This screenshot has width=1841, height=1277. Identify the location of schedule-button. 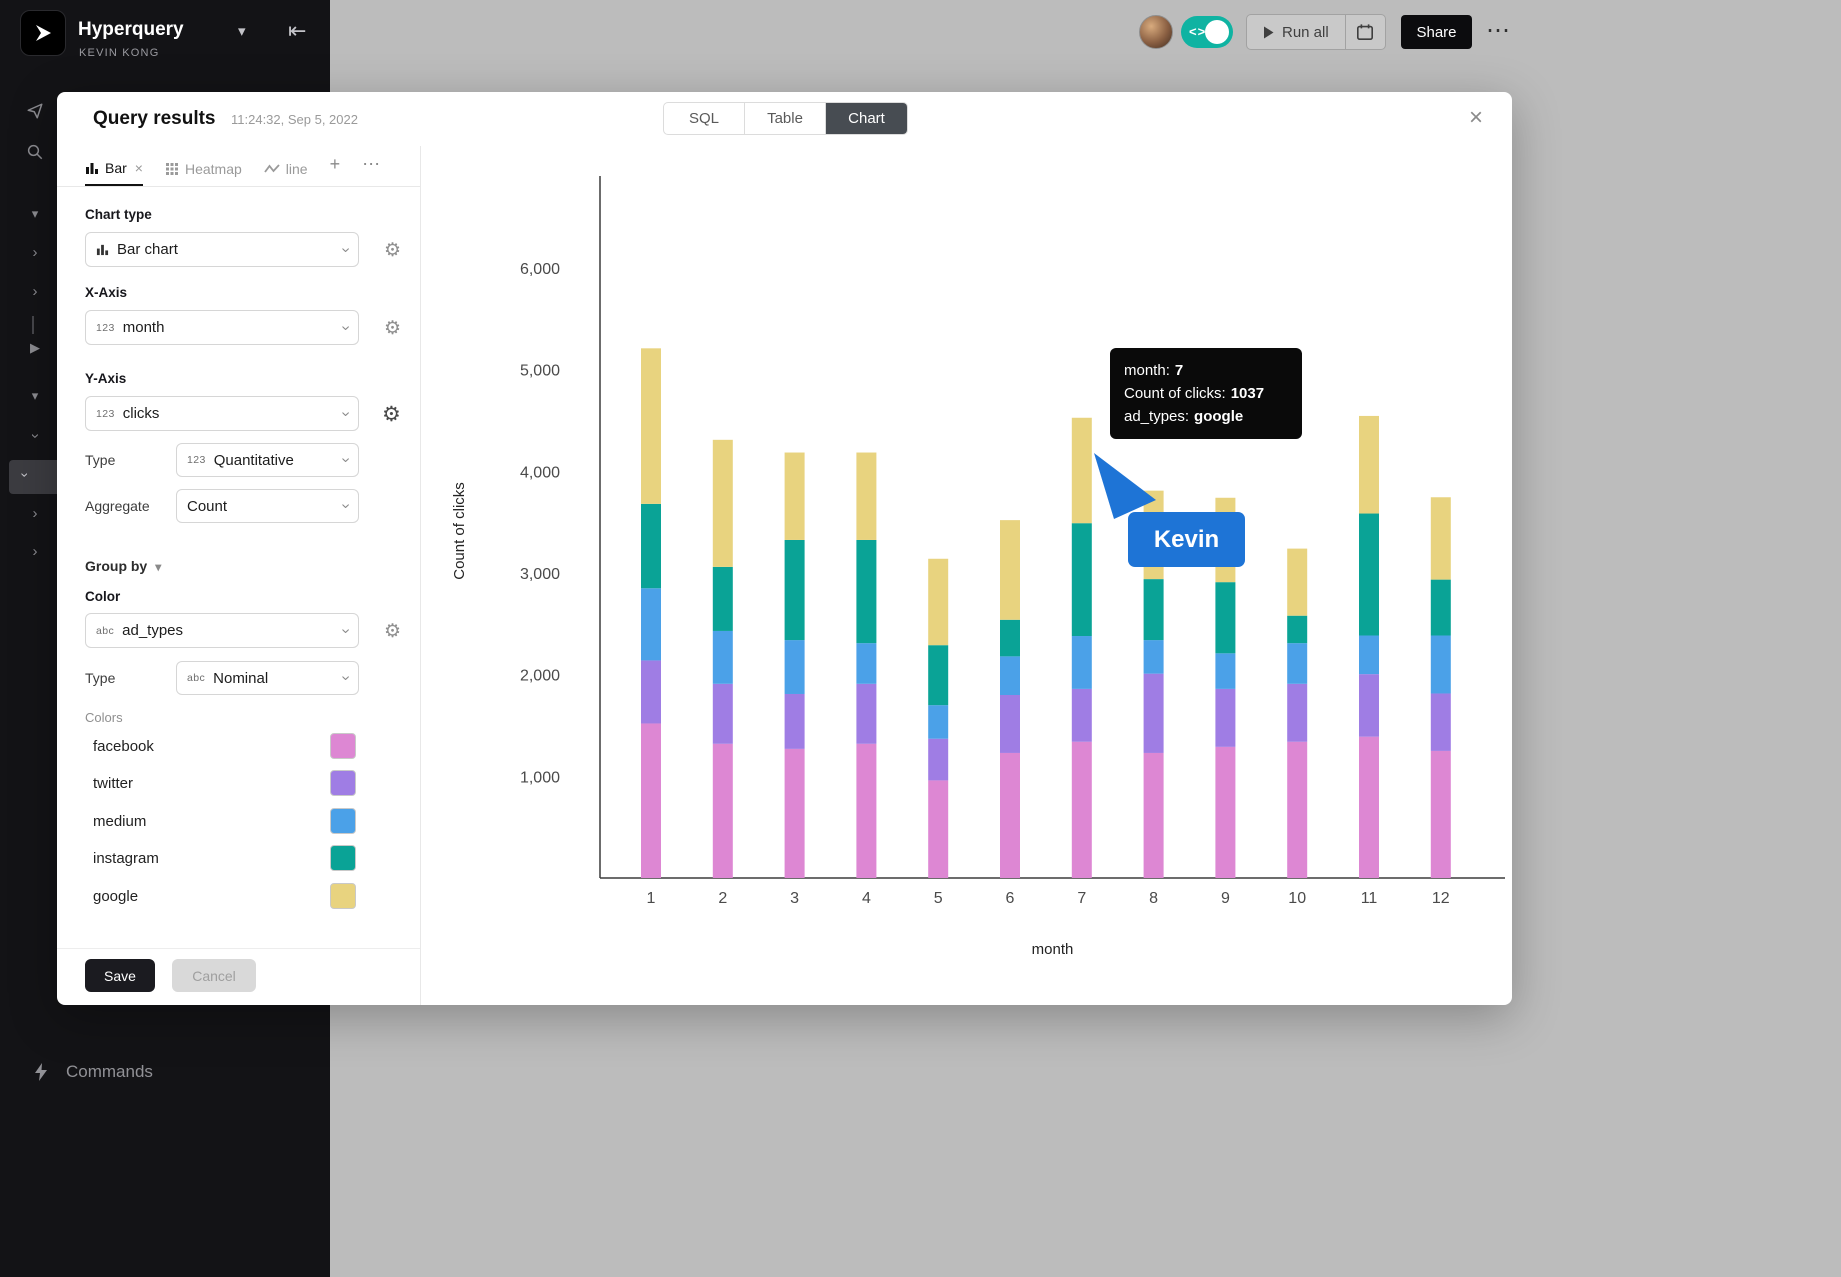
(1364, 32).